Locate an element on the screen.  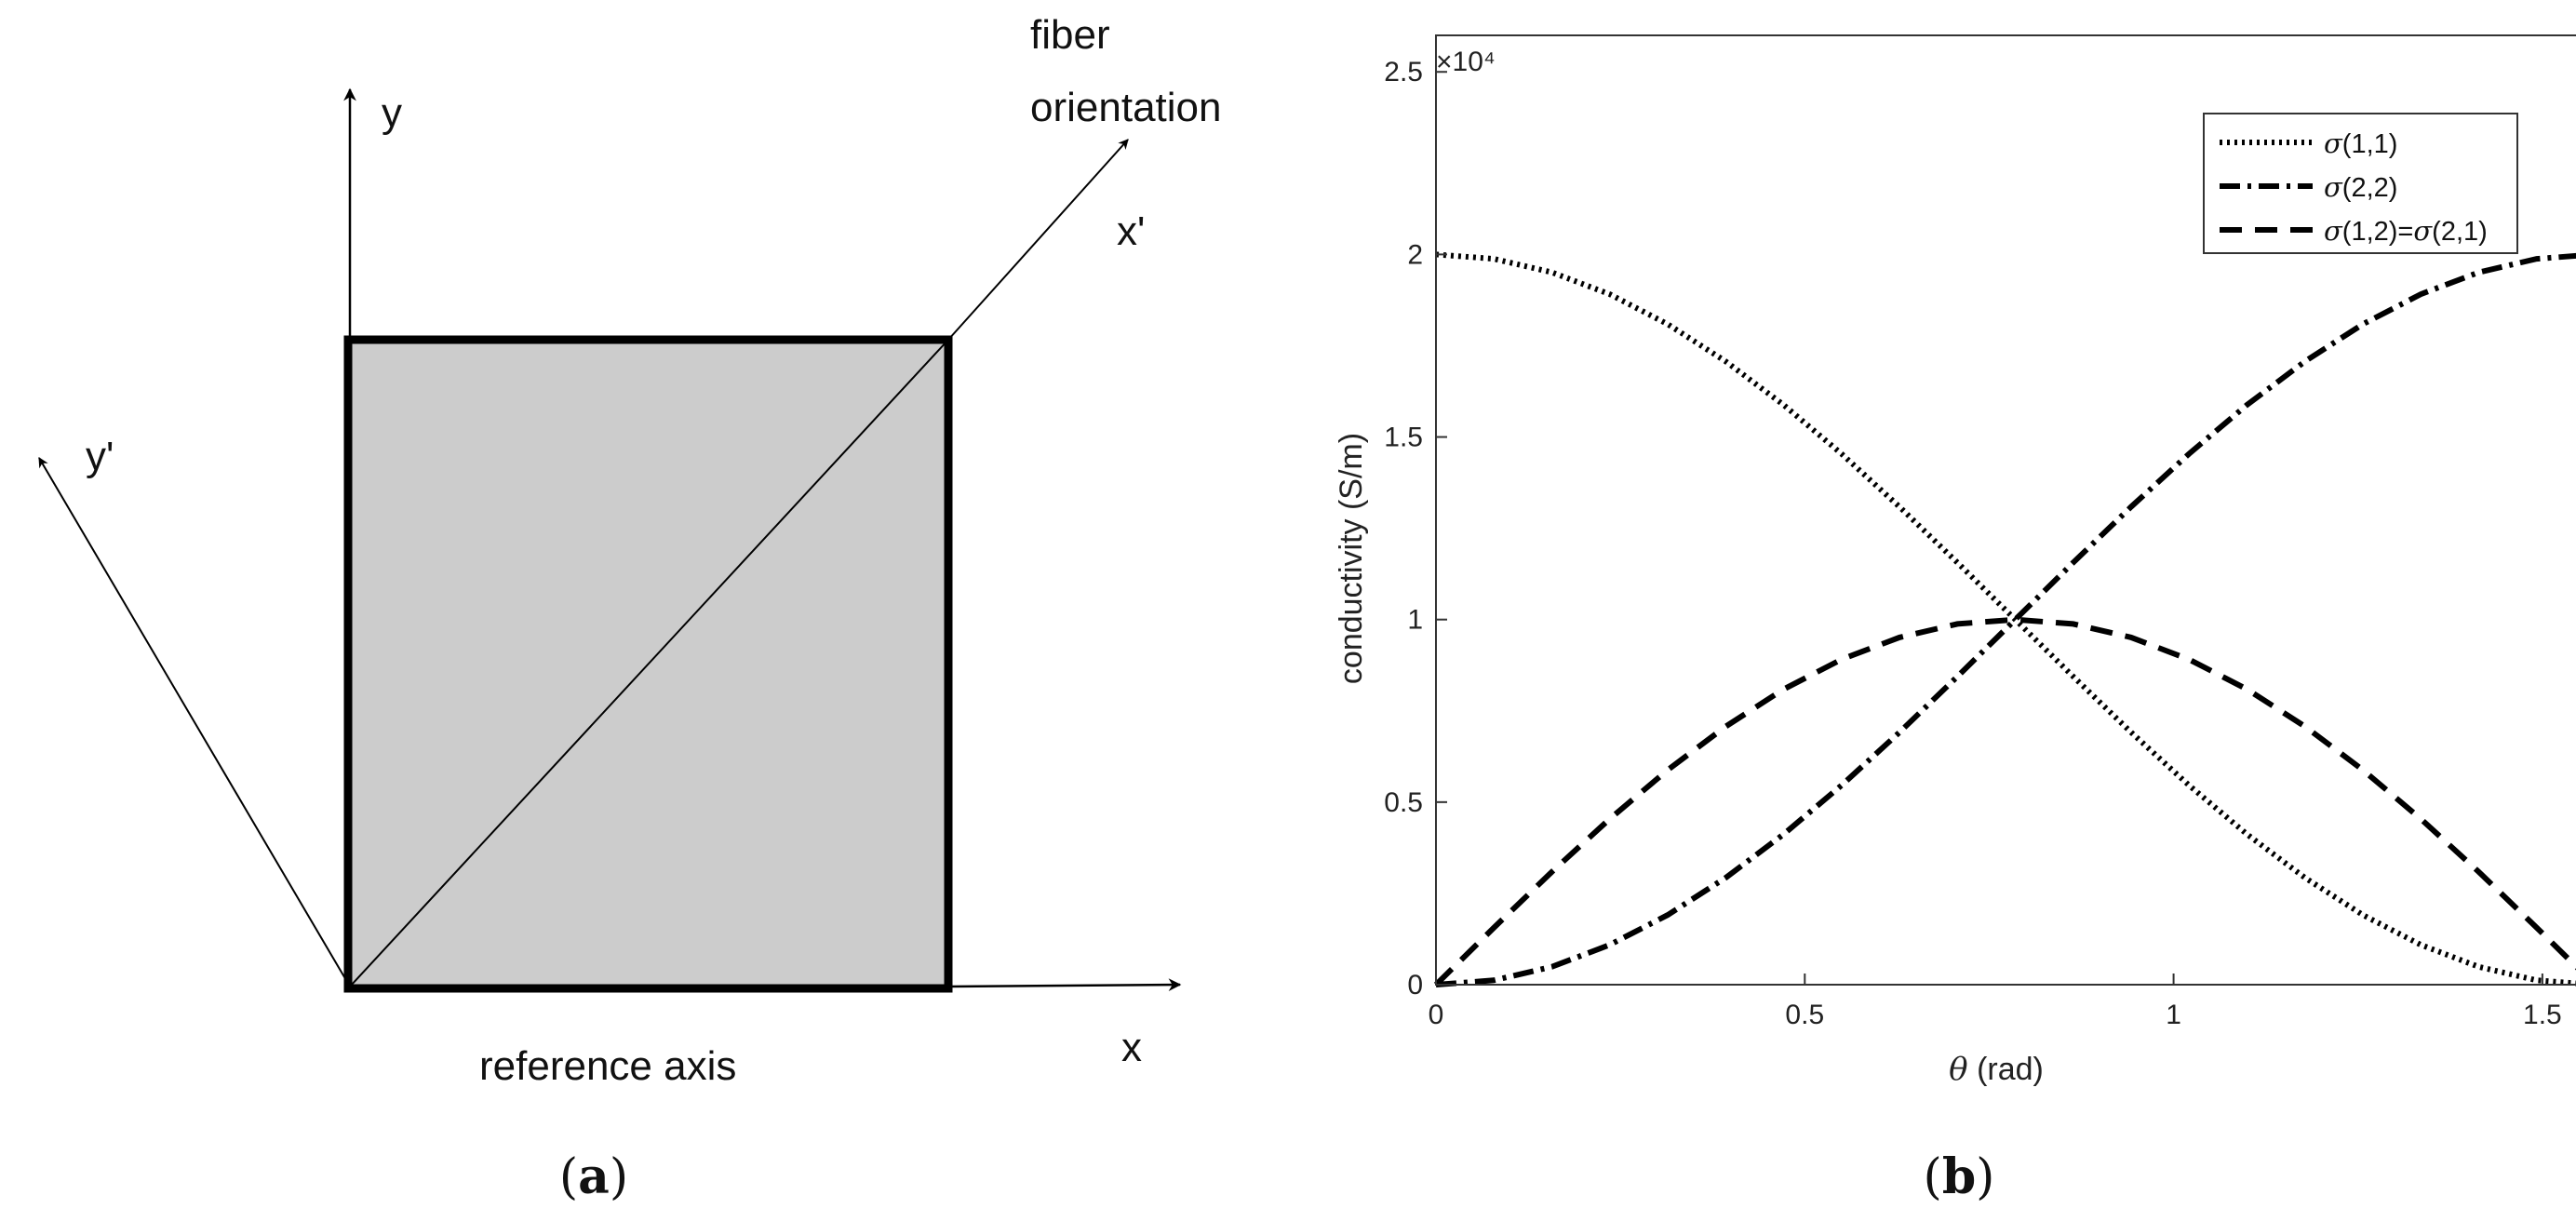
label-y-prime: y' is located at coordinates (100, 456).